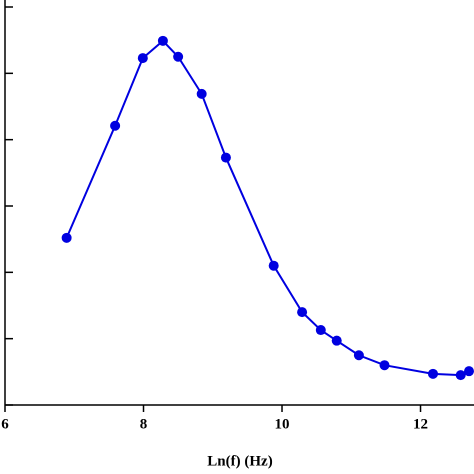  What do you see at coordinates (420, 424) in the screenshot?
I see `x-tick-label: 12` at bounding box center [420, 424].